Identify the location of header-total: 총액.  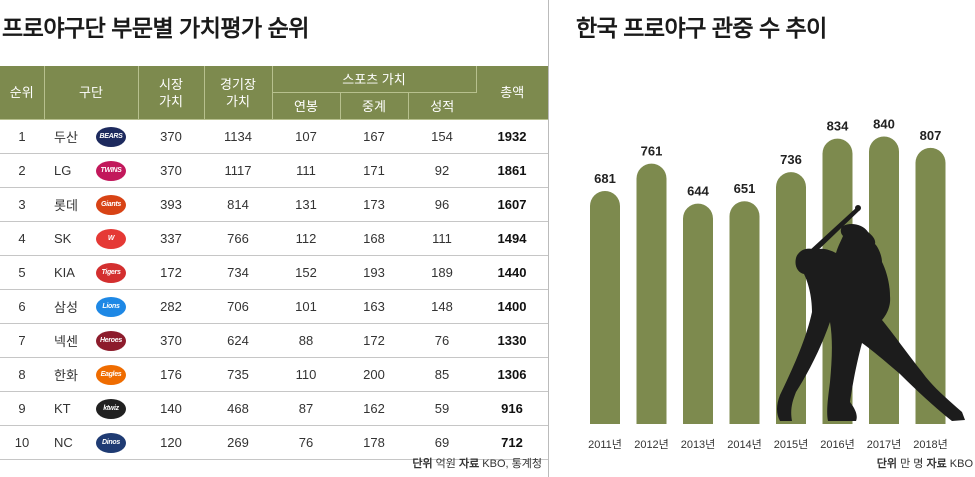
(512, 93).